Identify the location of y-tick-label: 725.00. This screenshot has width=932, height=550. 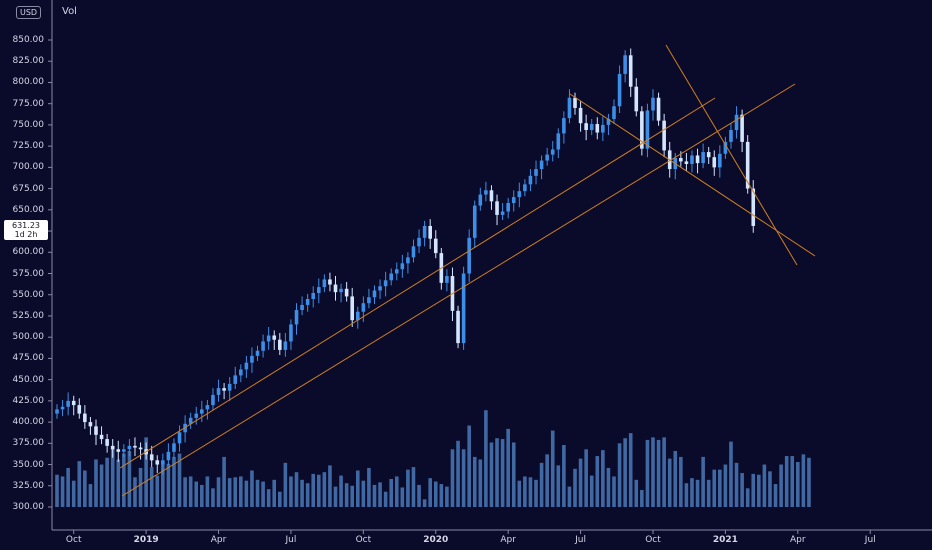
(28, 146).